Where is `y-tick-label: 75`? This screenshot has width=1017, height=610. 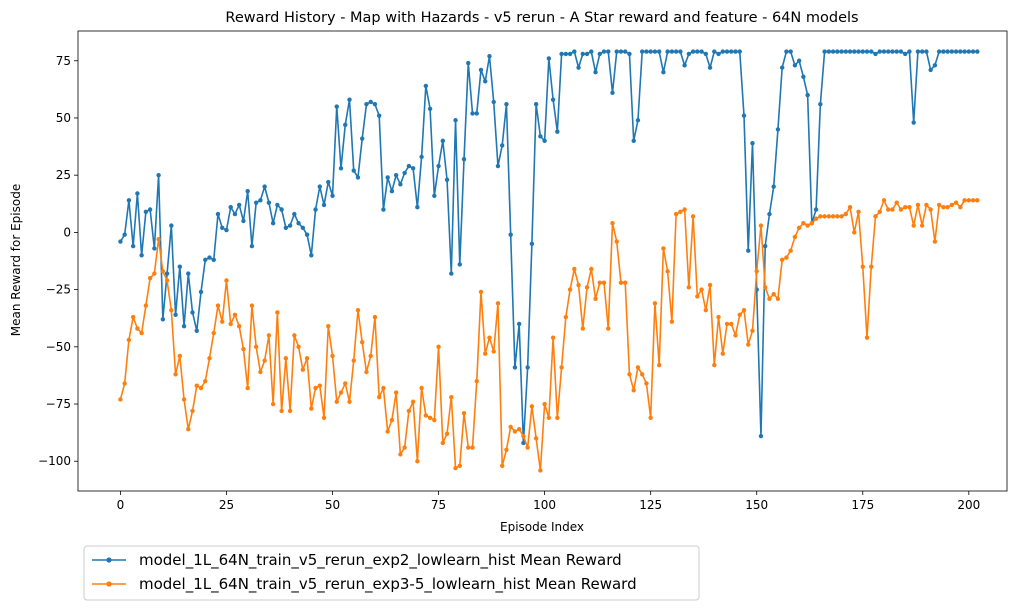
y-tick-label: 75 is located at coordinates (63, 61).